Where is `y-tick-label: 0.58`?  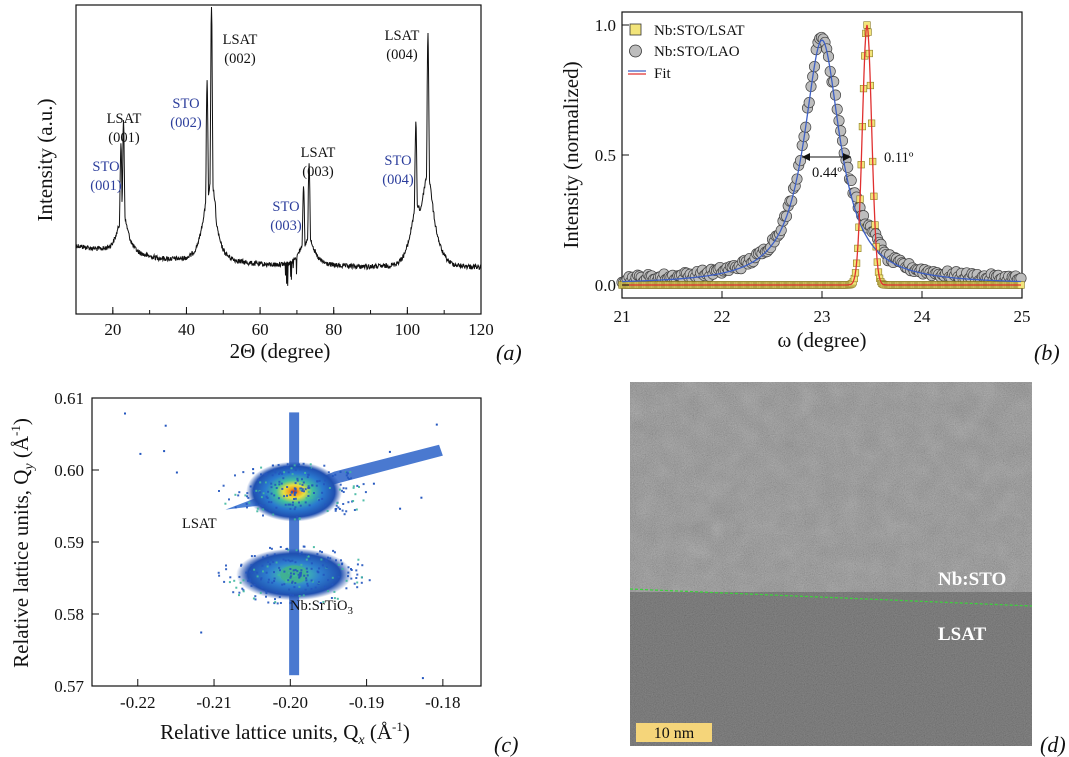 y-tick-label: 0.58 is located at coordinates (69, 614).